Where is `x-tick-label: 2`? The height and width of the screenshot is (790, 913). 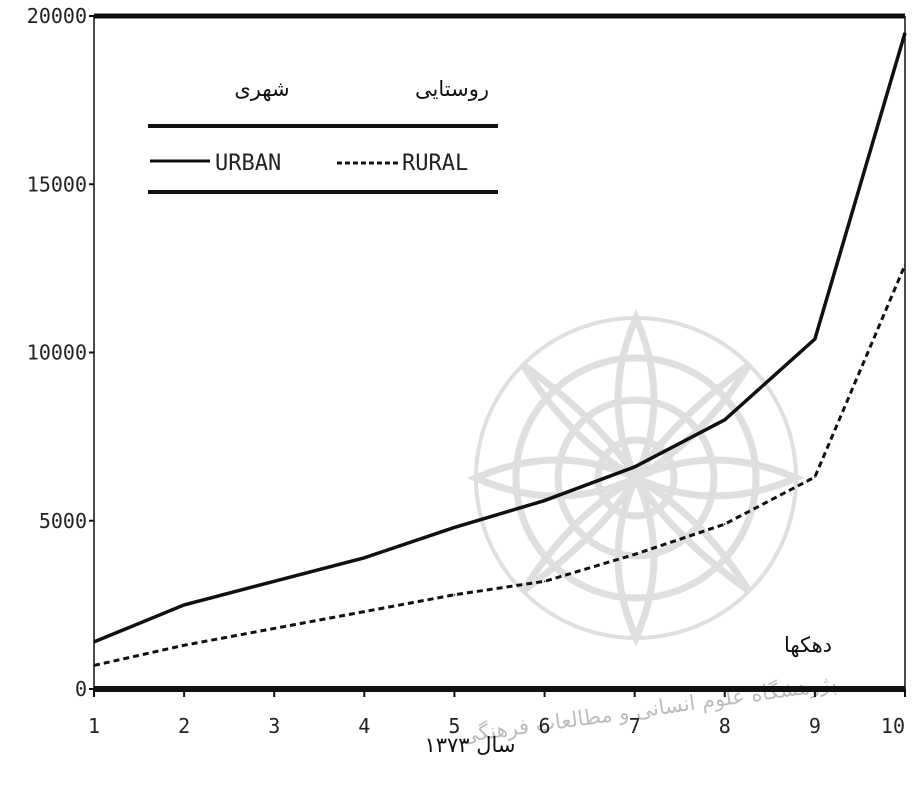 x-tick-label: 2 is located at coordinates (184, 726).